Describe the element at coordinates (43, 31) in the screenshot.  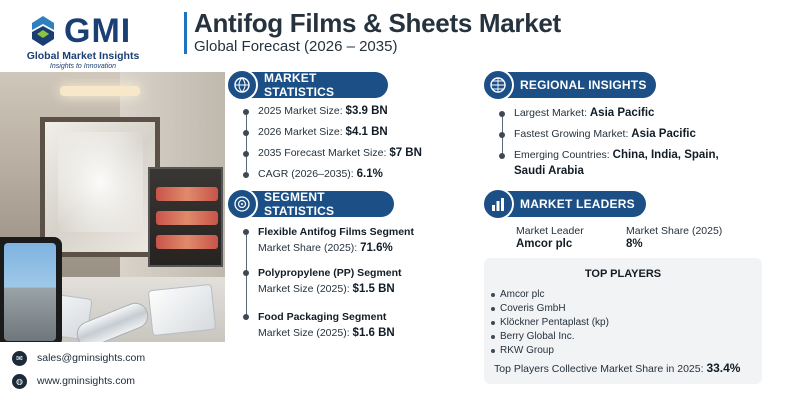
I see `gmi-logo-icon` at that location.